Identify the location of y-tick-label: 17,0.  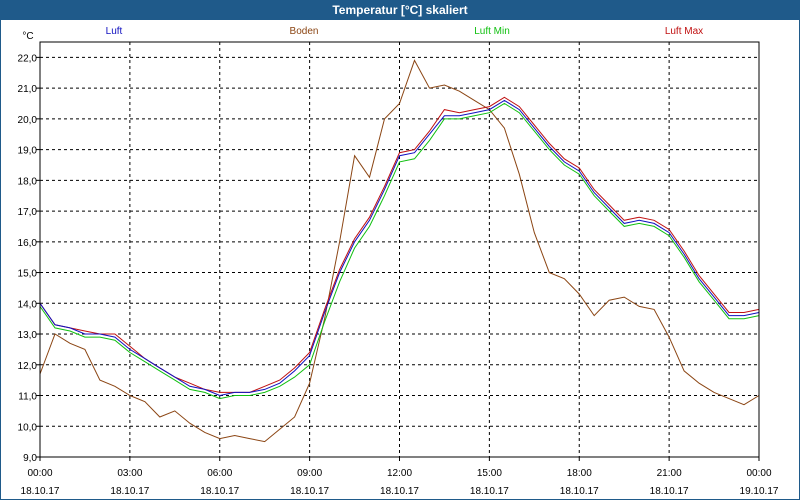
(28, 212).